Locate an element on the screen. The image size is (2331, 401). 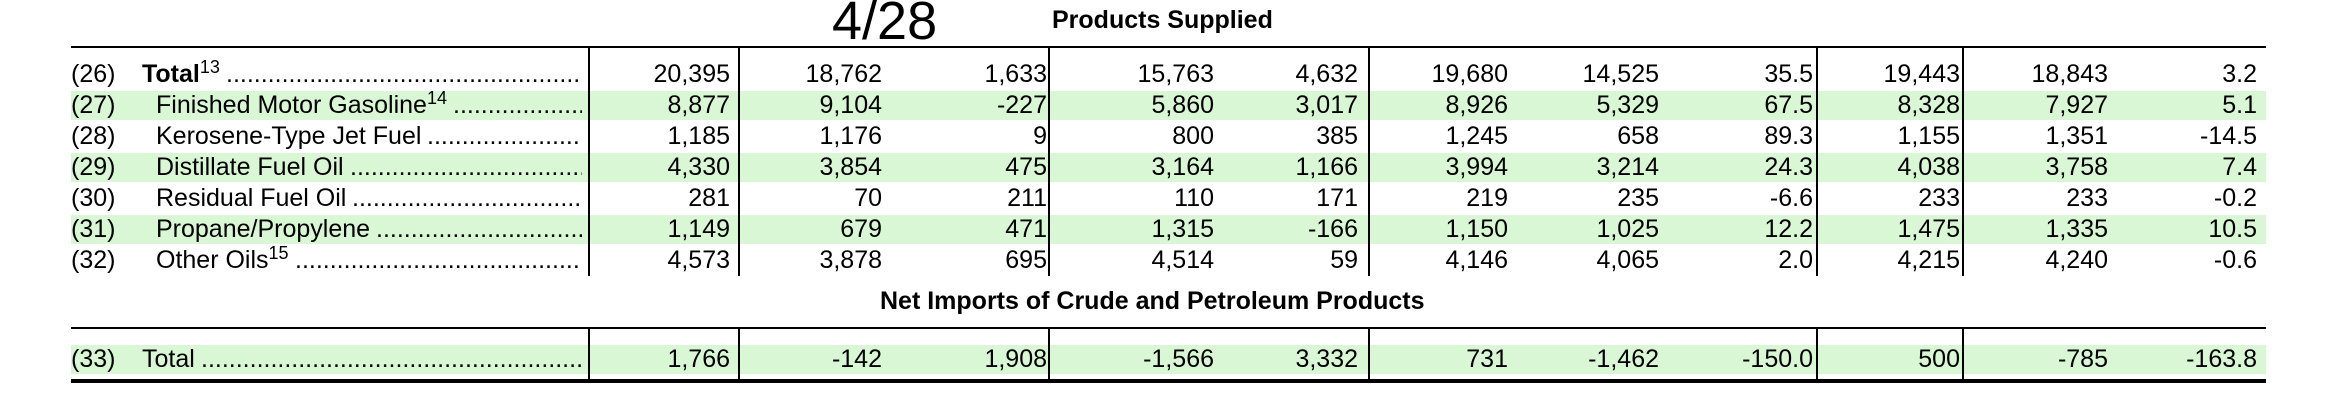
row-label-text: Kerosene-Type Jet Fuel is located at coordinates (289, 136).